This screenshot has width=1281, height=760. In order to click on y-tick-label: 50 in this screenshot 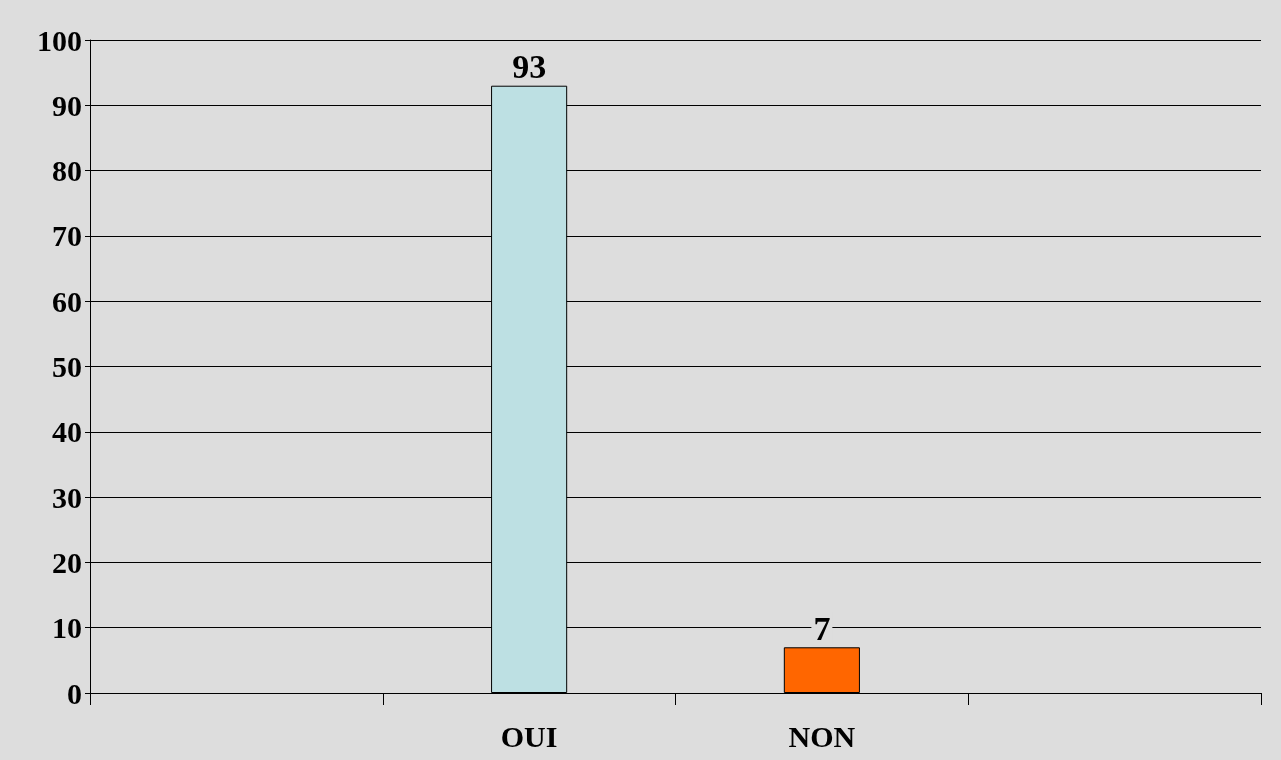, I will do `click(67, 366)`.